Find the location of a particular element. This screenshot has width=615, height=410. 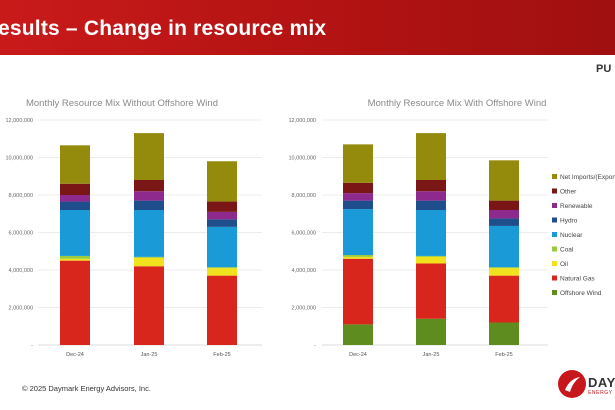

legend-entry: Natural Gas is located at coordinates (577, 279).